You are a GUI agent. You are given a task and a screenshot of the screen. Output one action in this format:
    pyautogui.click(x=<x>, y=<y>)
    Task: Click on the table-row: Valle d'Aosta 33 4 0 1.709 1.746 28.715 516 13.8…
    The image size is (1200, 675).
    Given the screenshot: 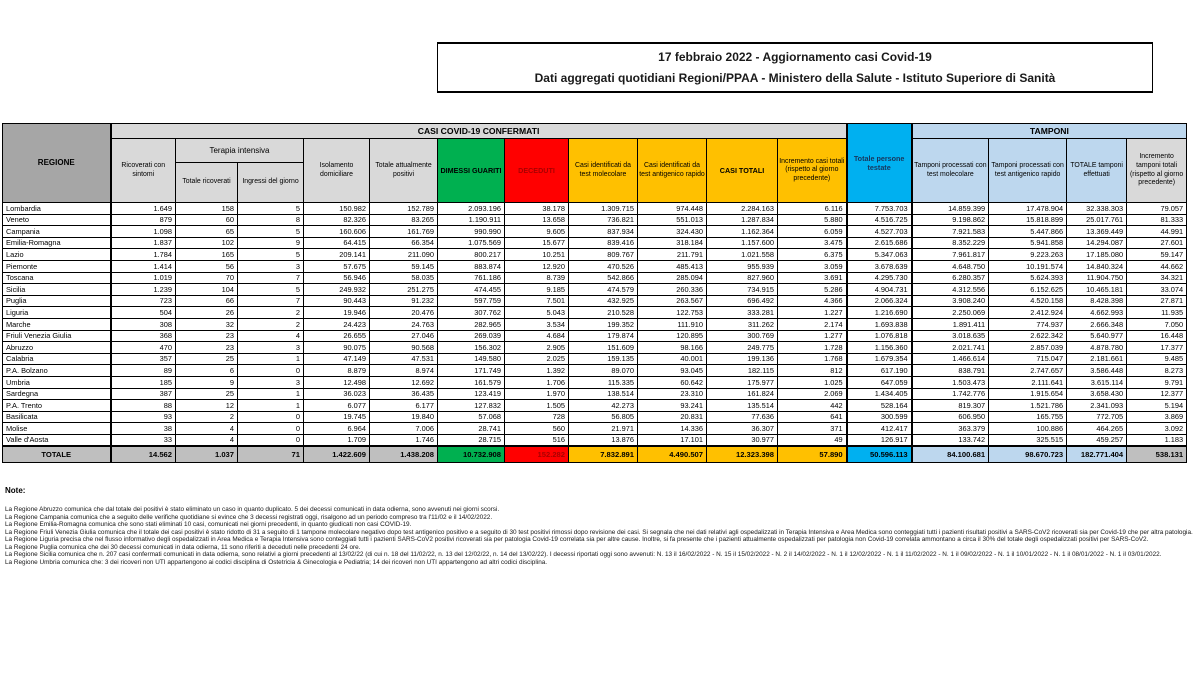 What is the action you would take?
    pyautogui.click(x=595, y=440)
    